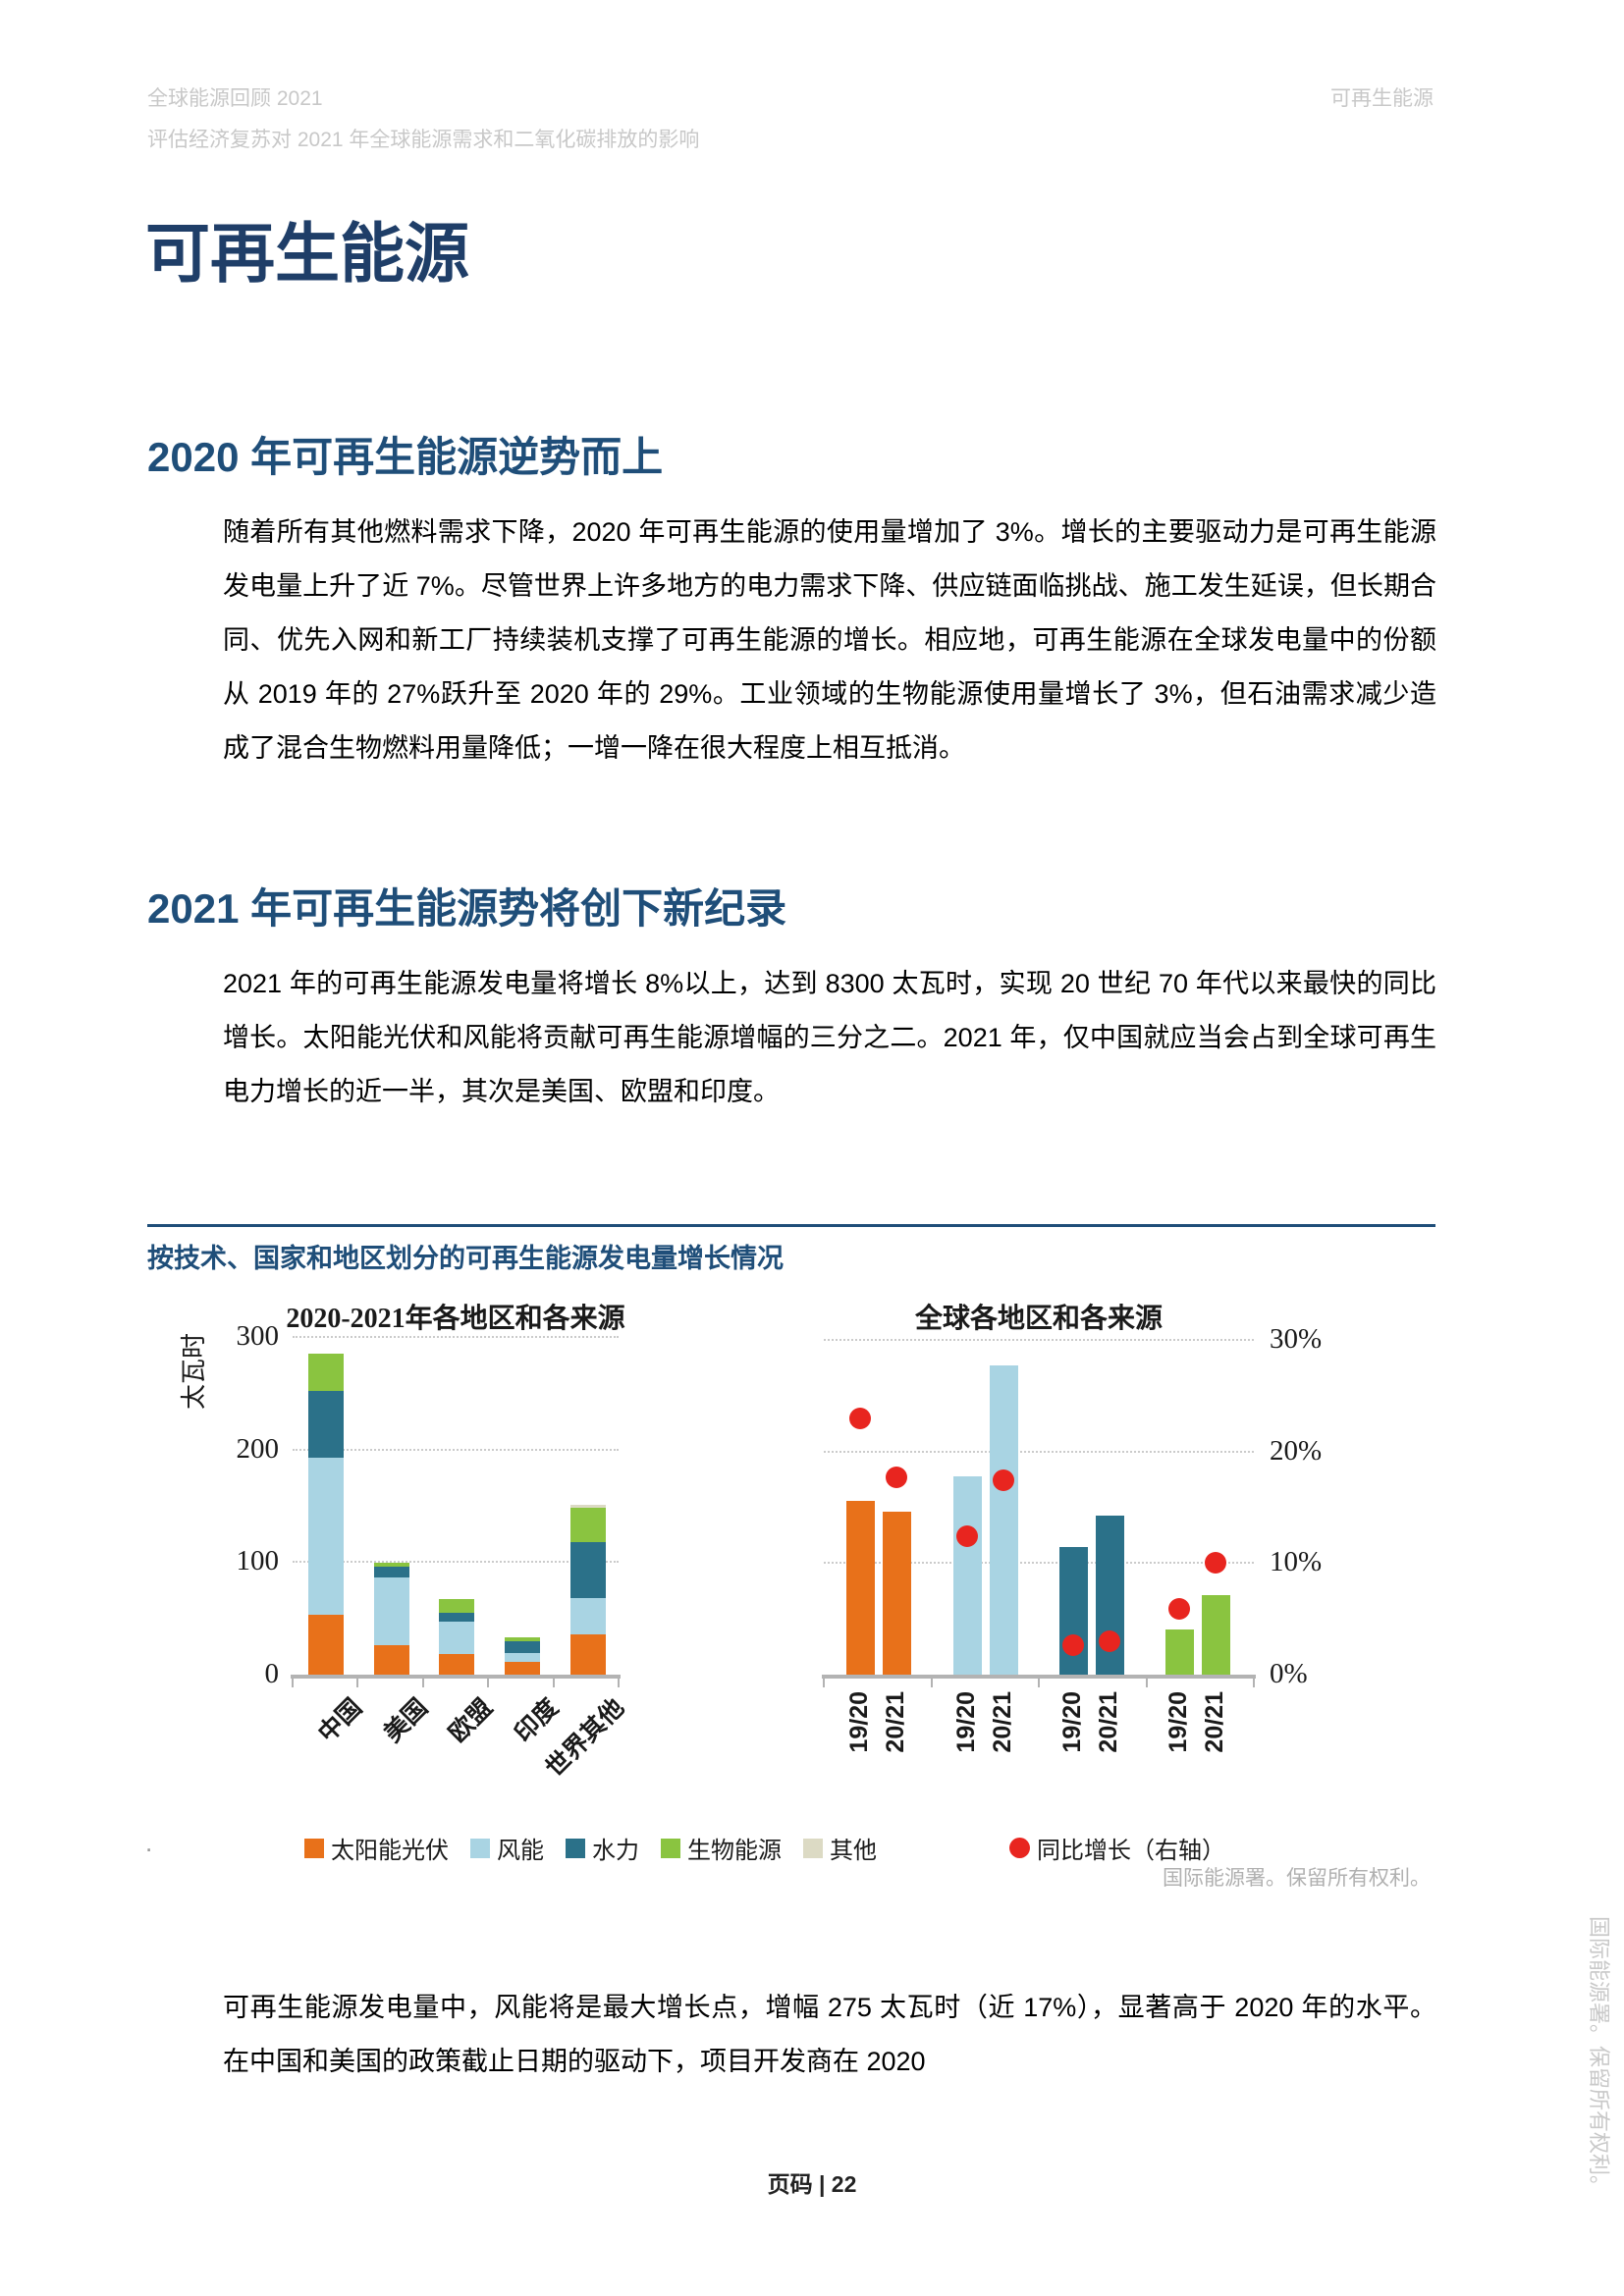 The height and width of the screenshot is (2296, 1624). I want to click on legend-label: 其他, so click(853, 1851).